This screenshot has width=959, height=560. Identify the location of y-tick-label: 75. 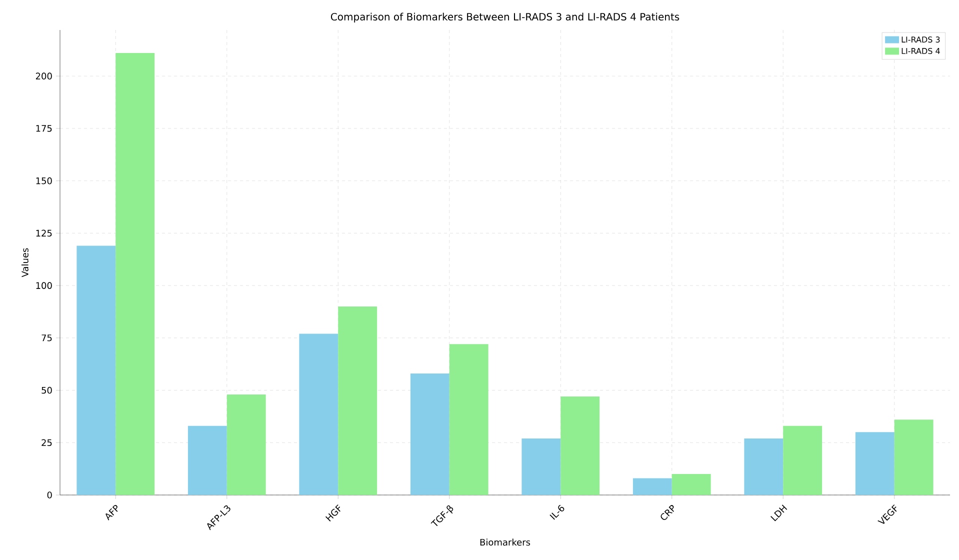
(47, 338).